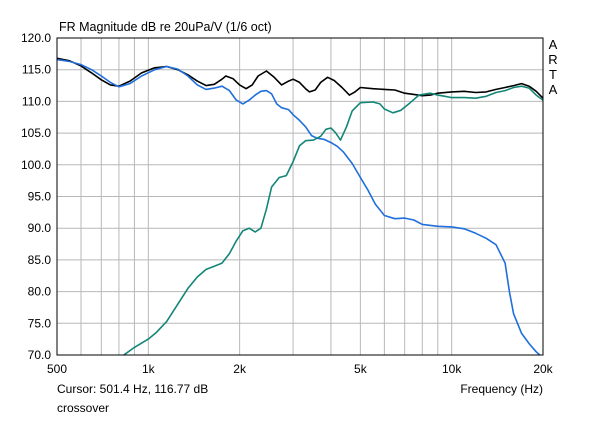 The image size is (600, 424). Describe the element at coordinates (552, 59) in the screenshot. I see `side-label-letter: R` at that location.